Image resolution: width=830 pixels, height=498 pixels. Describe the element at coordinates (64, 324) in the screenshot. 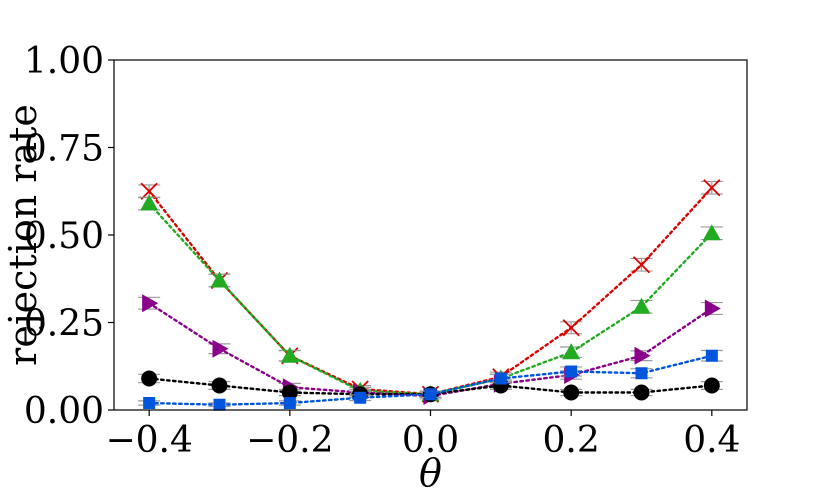

I see `y-tick-label: 0.25` at that location.